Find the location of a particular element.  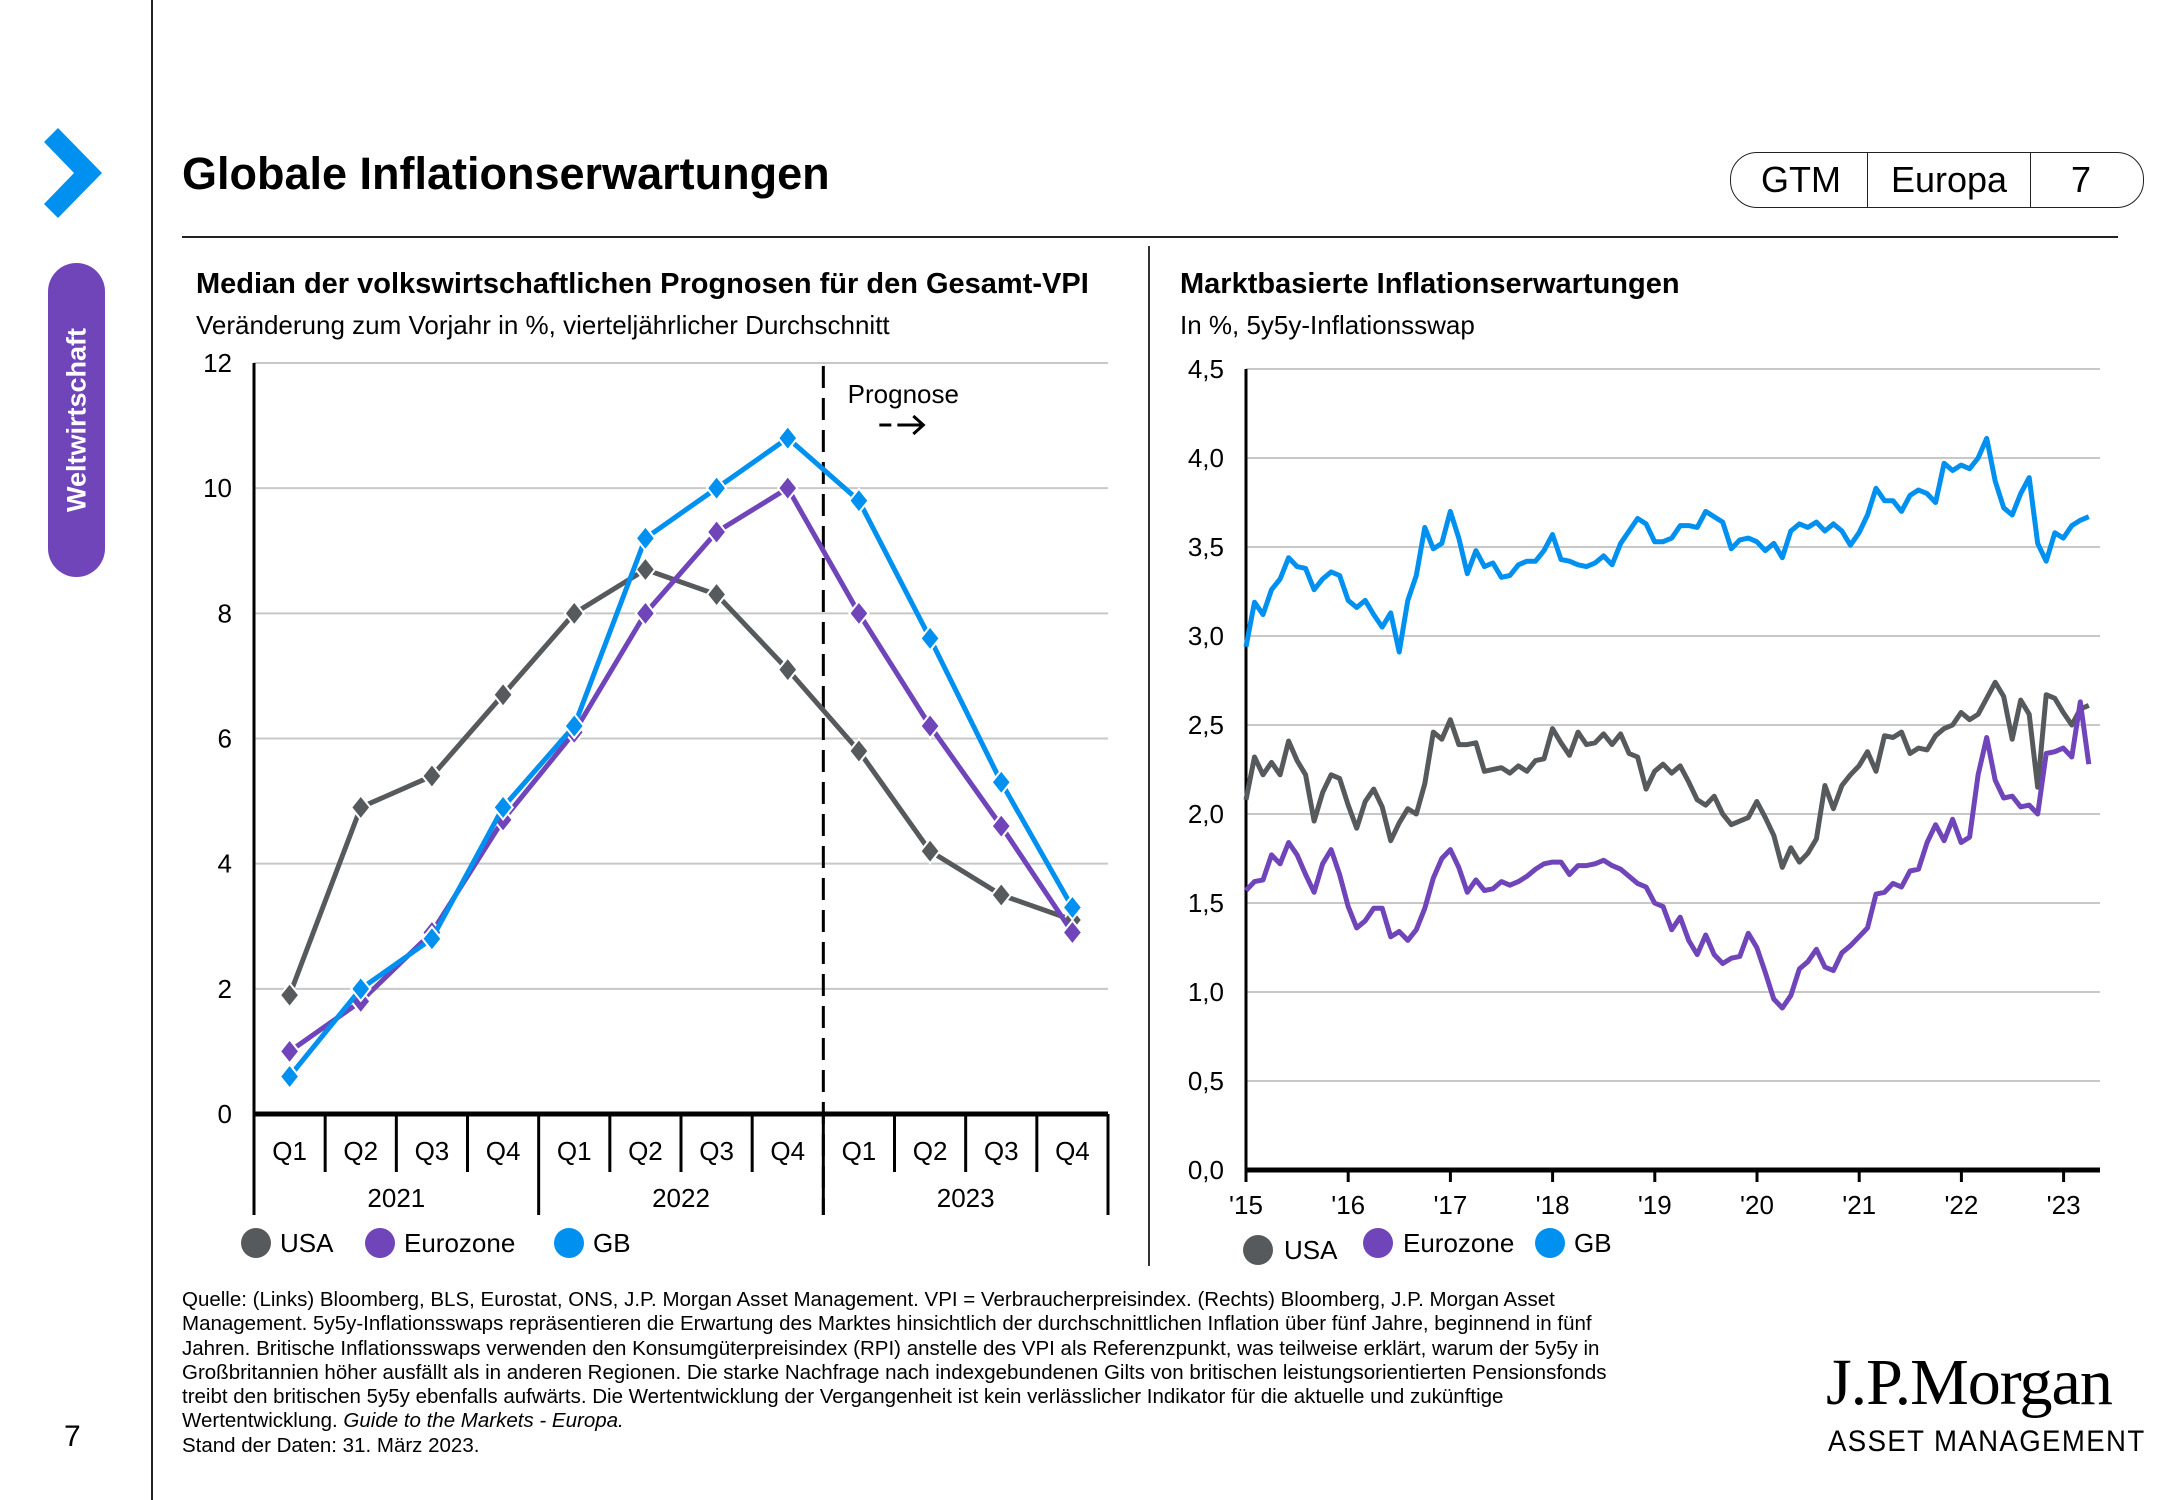

jpmorgan-logo: J.P.Morgan is located at coordinates (1969, 1382).